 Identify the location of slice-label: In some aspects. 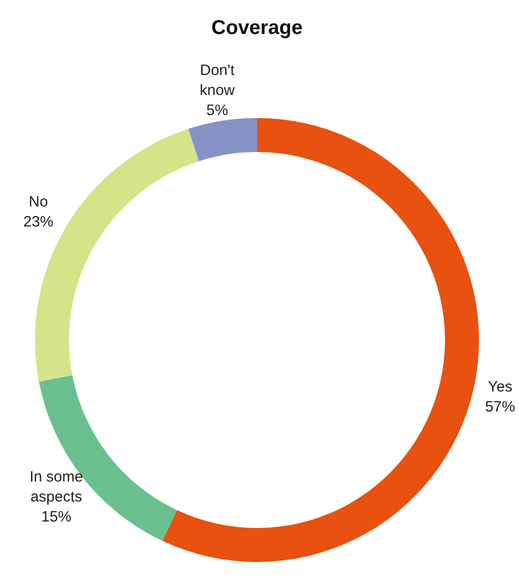
(56, 487).